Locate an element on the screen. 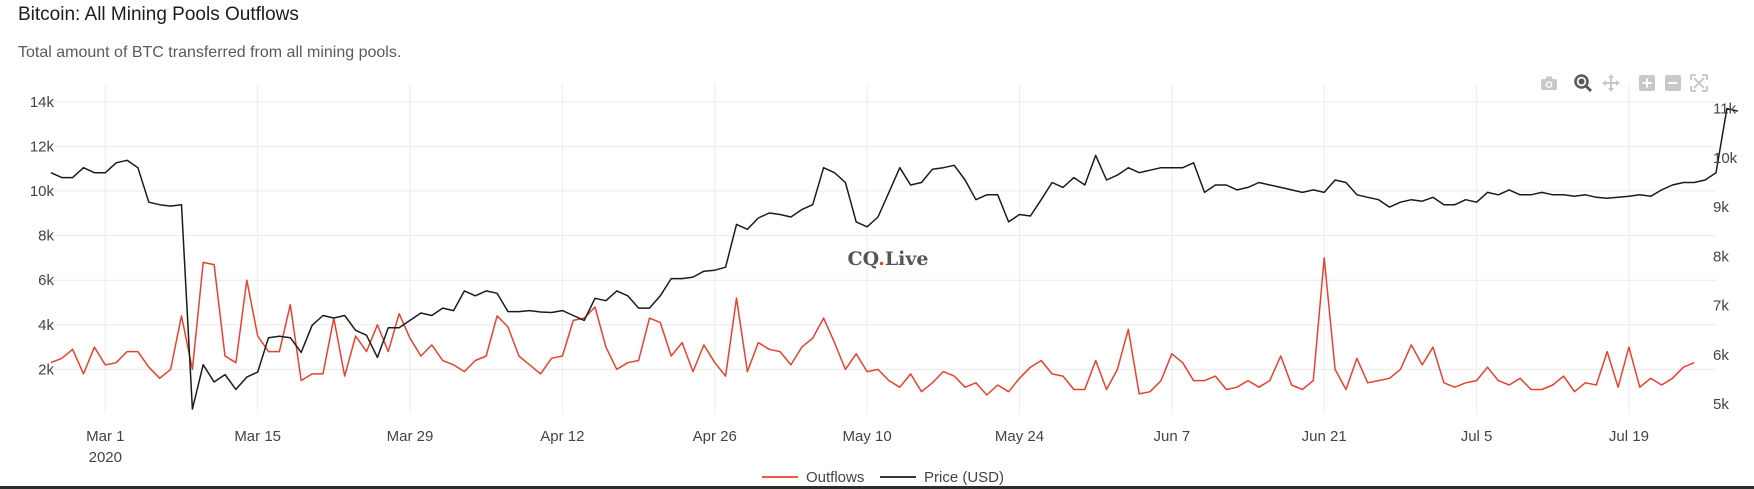 The height and width of the screenshot is (489, 1754). camera-icon is located at coordinates (1549, 83).